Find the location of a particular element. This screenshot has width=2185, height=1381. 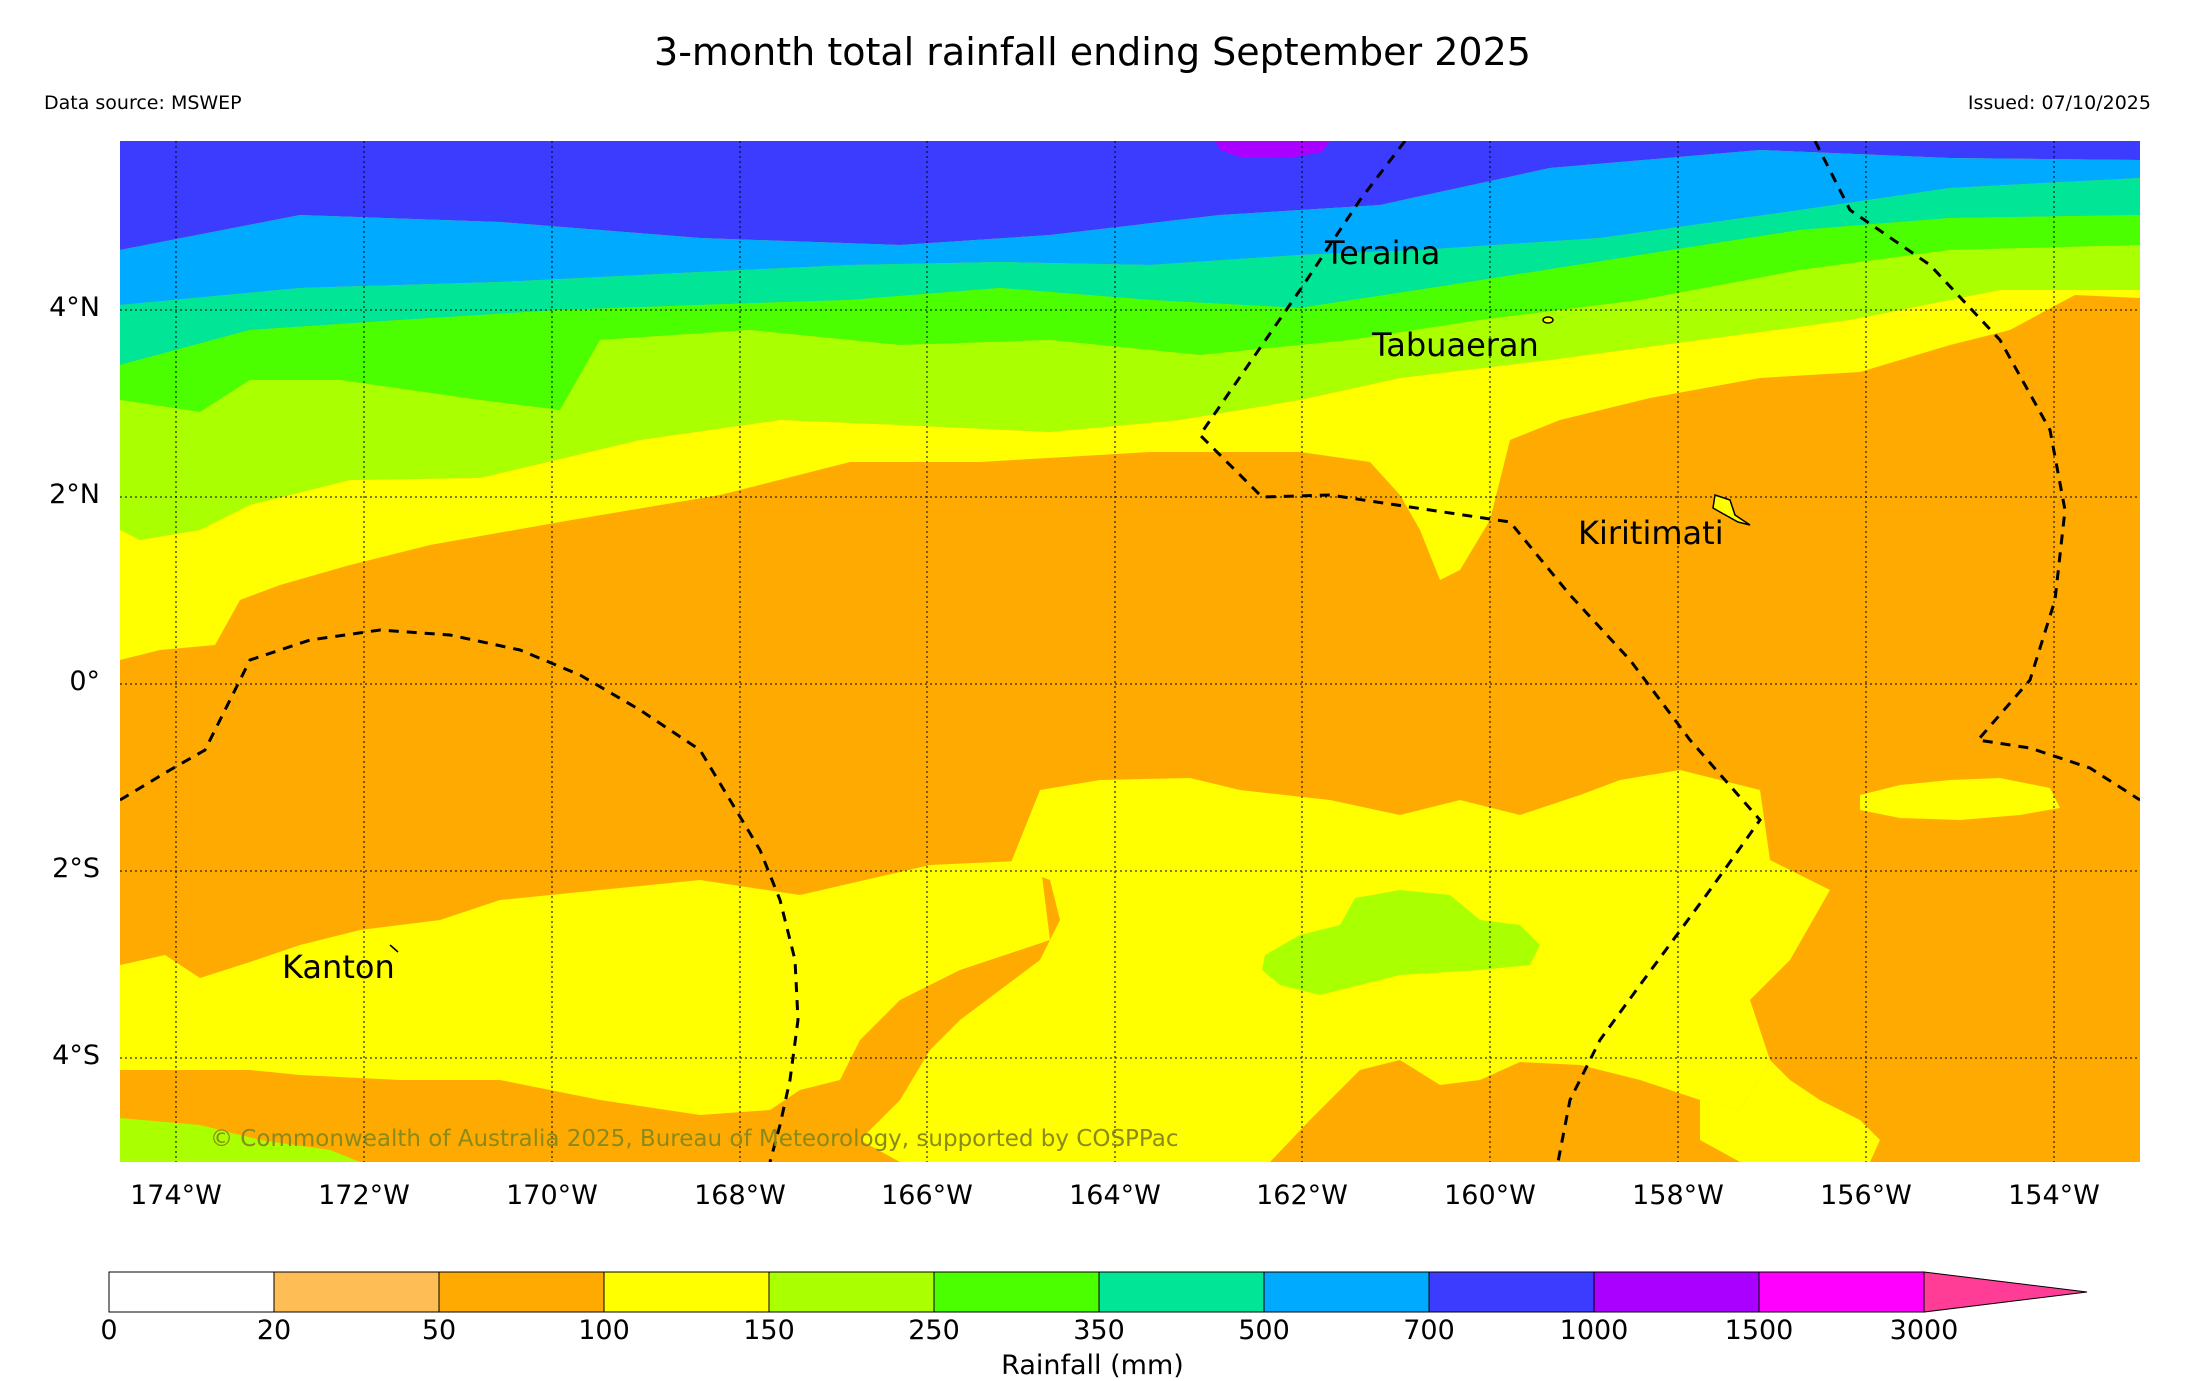

lon-label-172w: 172°W is located at coordinates (364, 1195).